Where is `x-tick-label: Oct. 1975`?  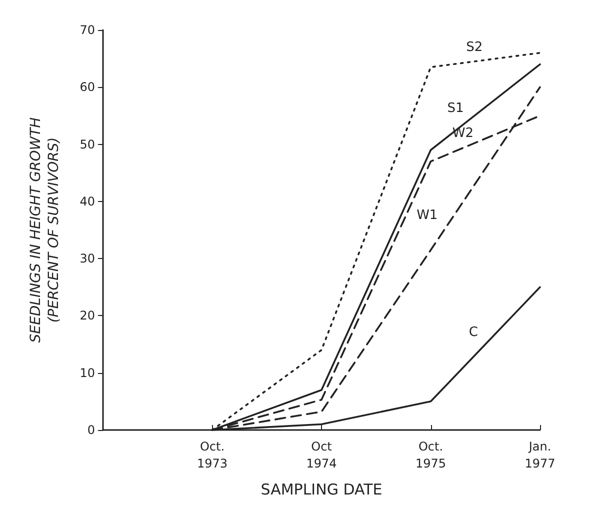 x-tick-label: Oct. 1975 is located at coordinates (430, 455).